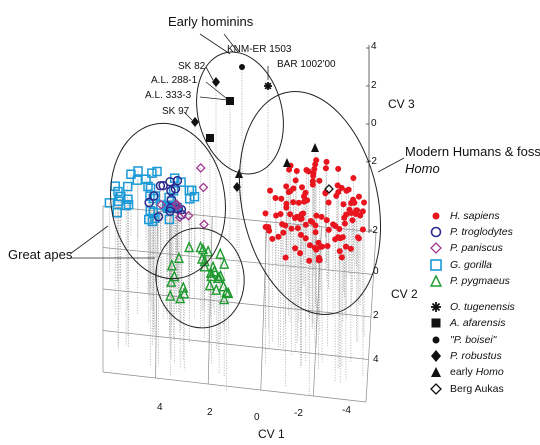 This screenshot has width=540, height=445. I want to click on p-boisei-point, so click(242, 67).